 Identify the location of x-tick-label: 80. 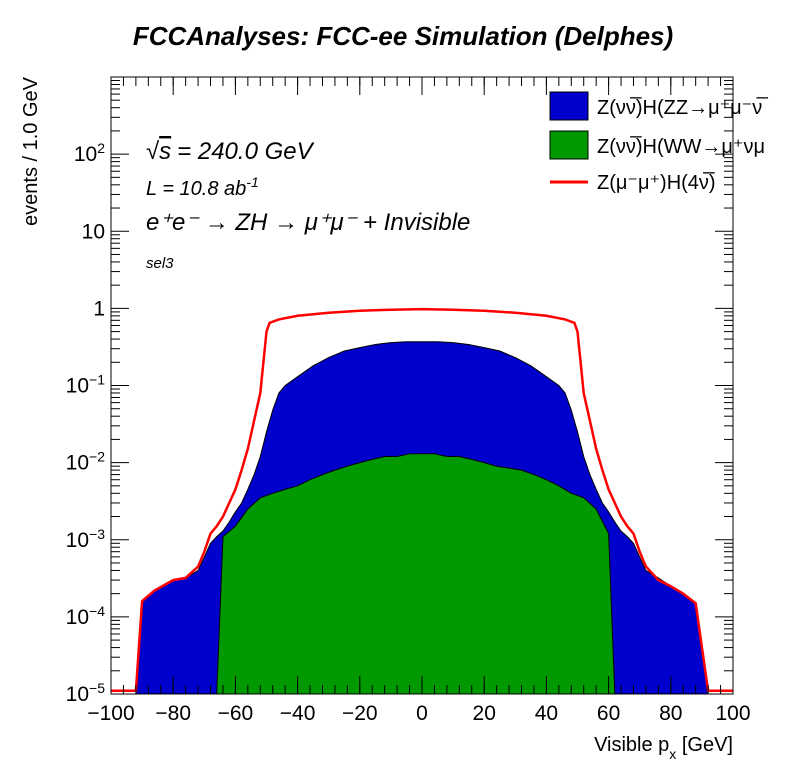
(670, 713).